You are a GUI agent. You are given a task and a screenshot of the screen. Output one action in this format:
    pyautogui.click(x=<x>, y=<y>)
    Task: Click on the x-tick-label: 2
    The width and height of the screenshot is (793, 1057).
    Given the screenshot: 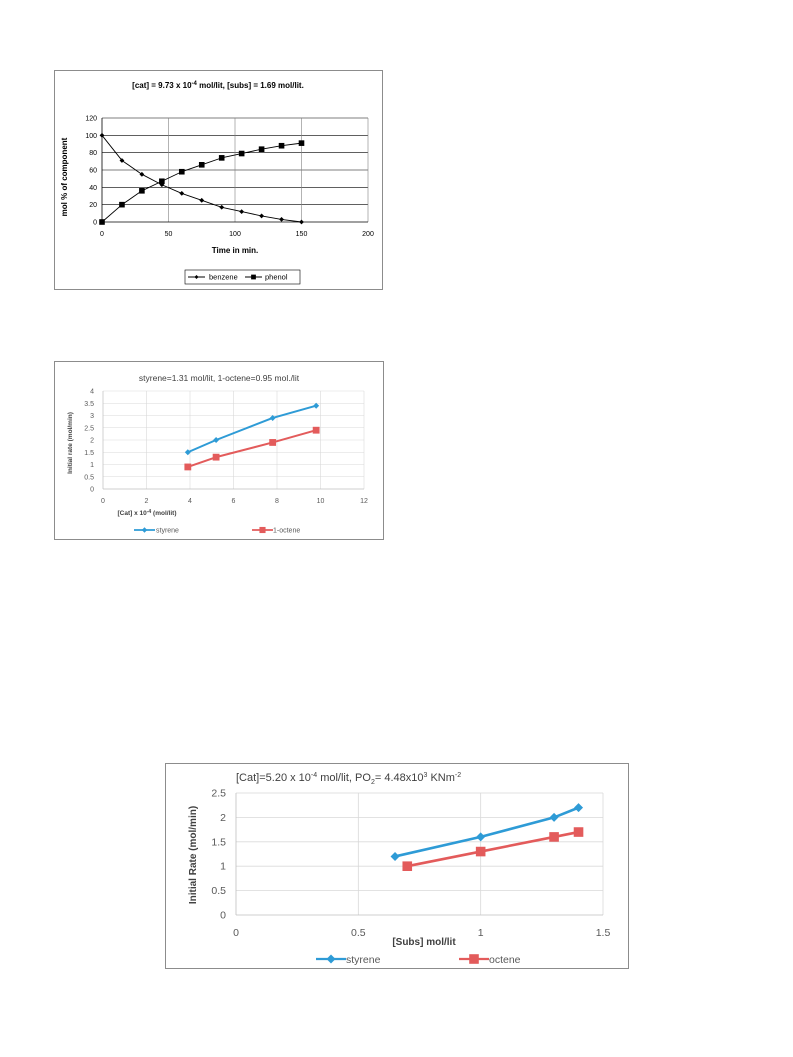 What is the action you would take?
    pyautogui.click(x=147, y=501)
    